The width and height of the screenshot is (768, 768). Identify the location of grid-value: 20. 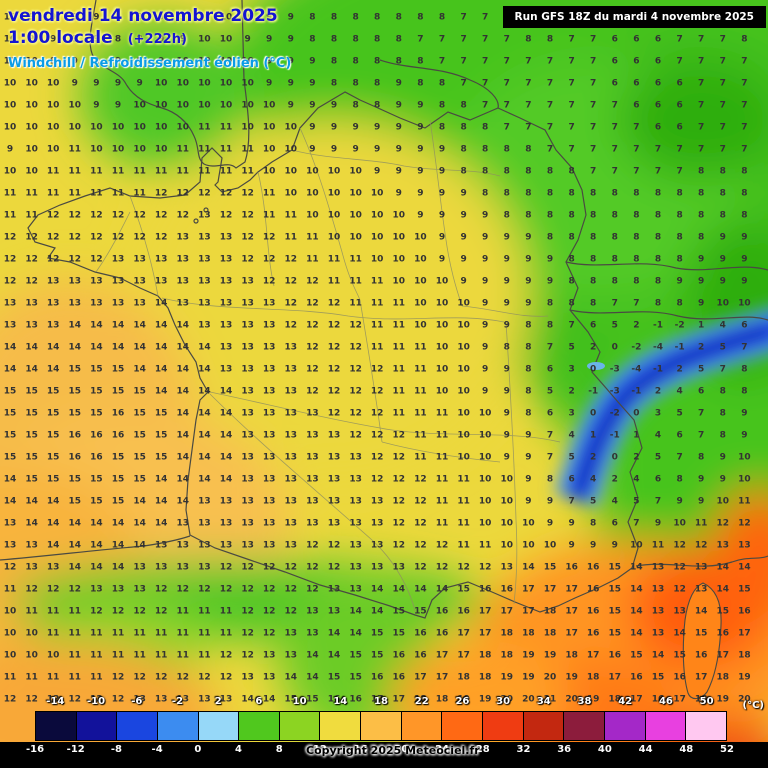
(744, 699).